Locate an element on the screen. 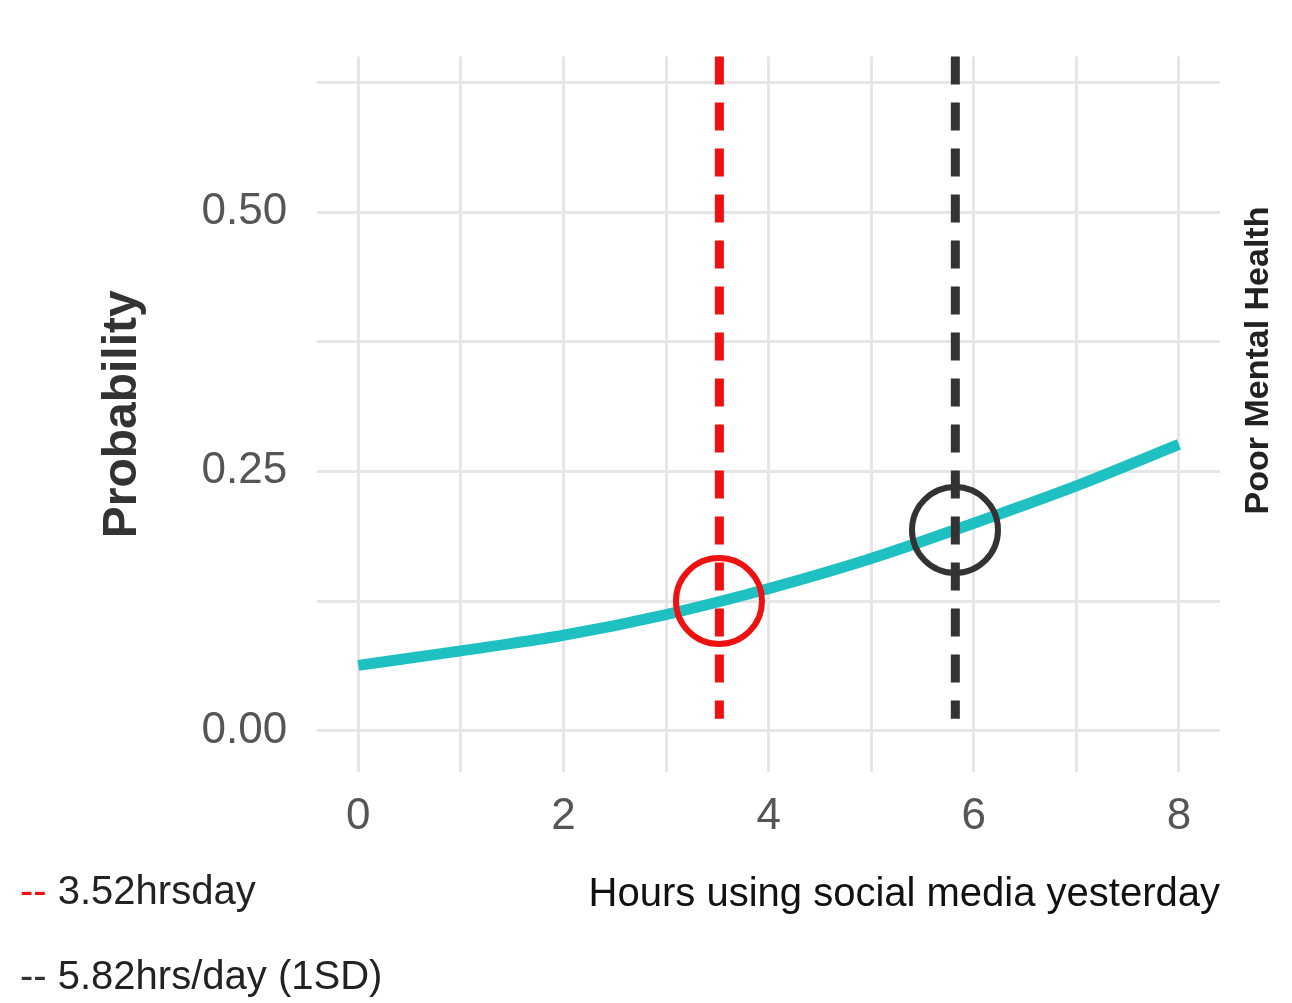 The width and height of the screenshot is (1292, 1003). x-tick-label: 8 is located at coordinates (1179, 813).